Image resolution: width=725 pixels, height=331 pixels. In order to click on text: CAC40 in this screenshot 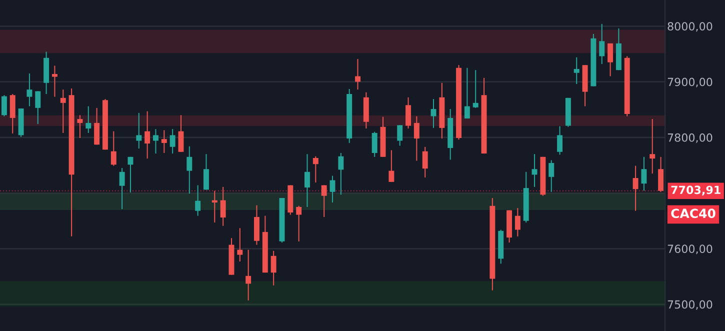, I will do `click(693, 213)`.